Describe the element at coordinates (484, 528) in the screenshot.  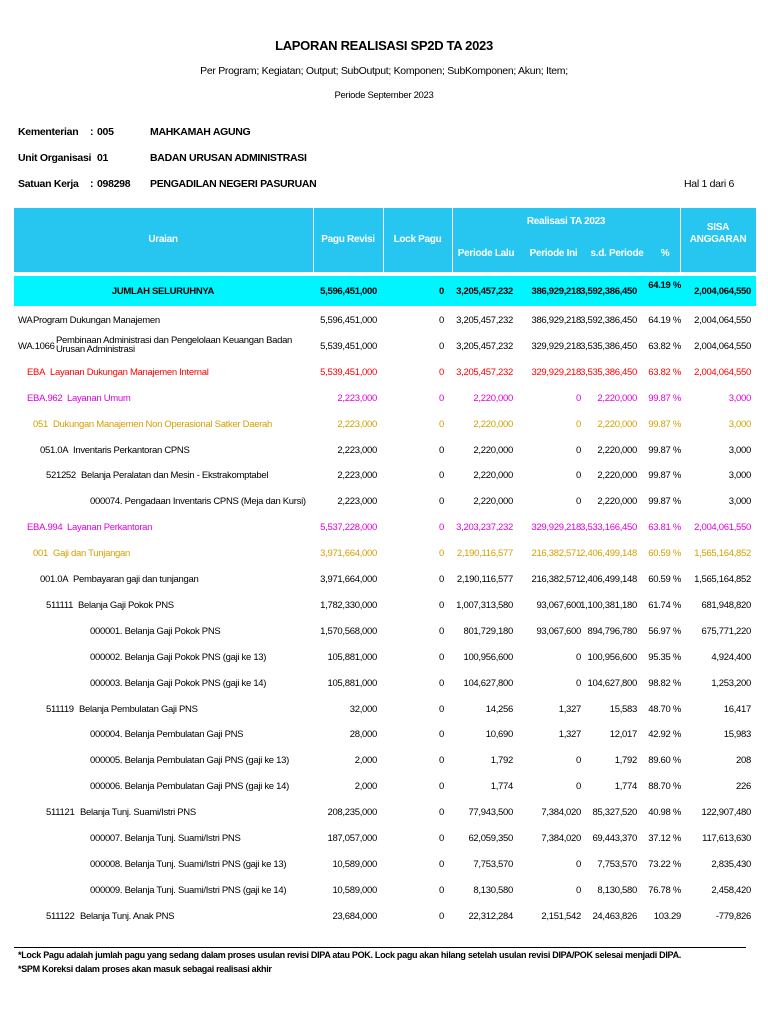
I see `cell-value: 3,203,237,232` at that location.